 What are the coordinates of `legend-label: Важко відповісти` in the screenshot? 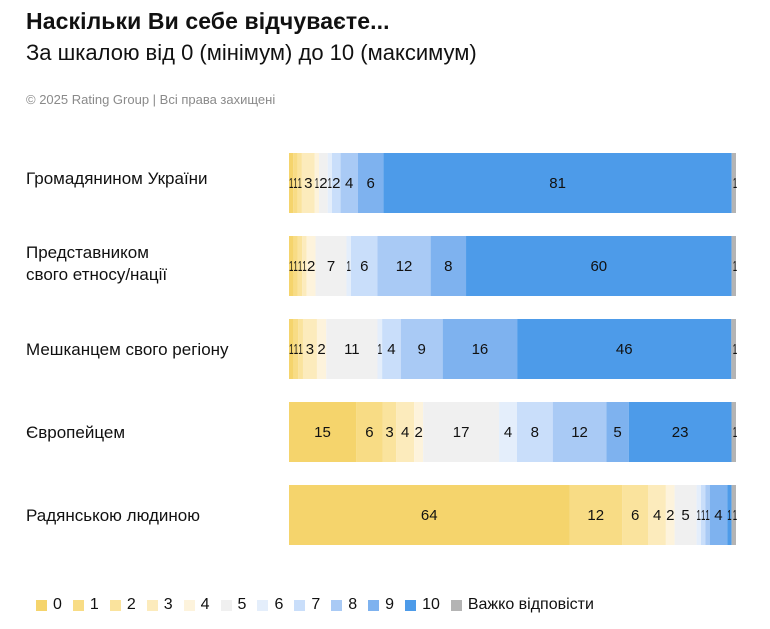 It's located at (530, 604).